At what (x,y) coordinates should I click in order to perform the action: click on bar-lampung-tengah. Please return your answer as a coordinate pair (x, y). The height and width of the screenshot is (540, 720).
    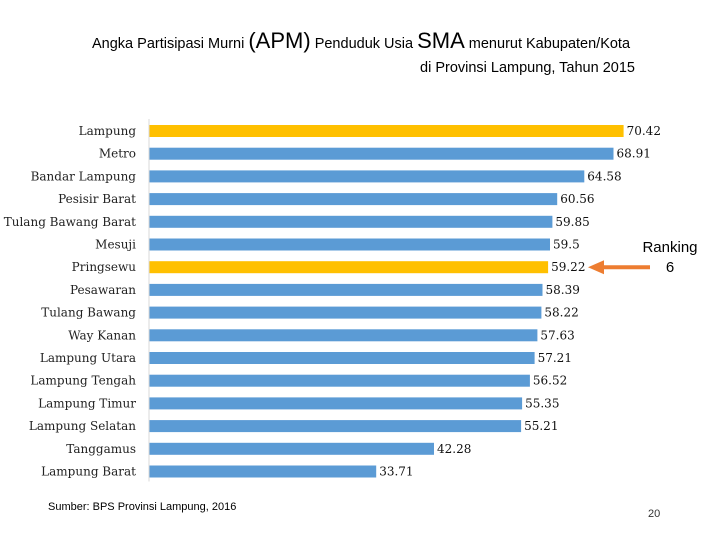
    Looking at the image, I should click on (339, 380).